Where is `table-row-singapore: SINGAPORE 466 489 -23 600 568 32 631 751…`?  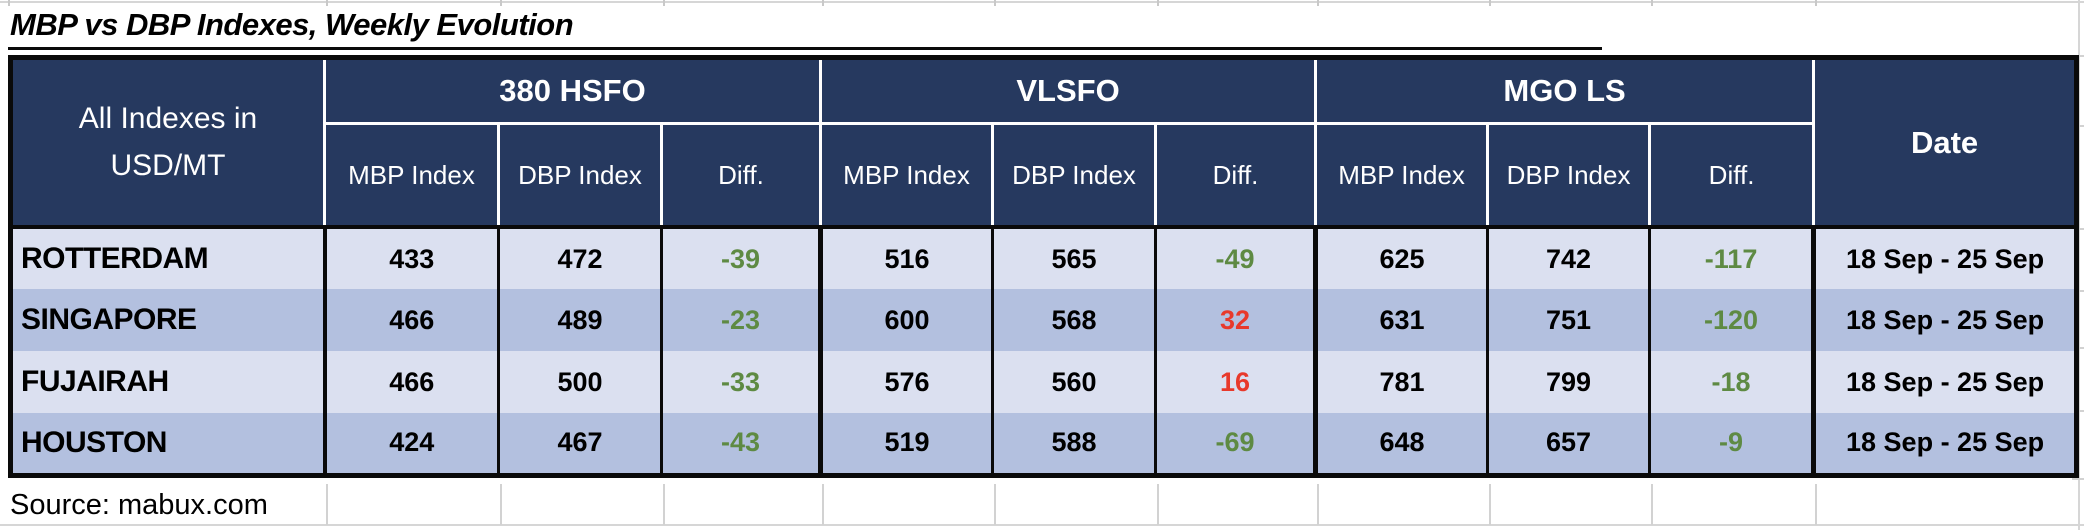 table-row-singapore: SINGAPORE 466 489 -23 600 568 32 631 751… is located at coordinates (1043, 320).